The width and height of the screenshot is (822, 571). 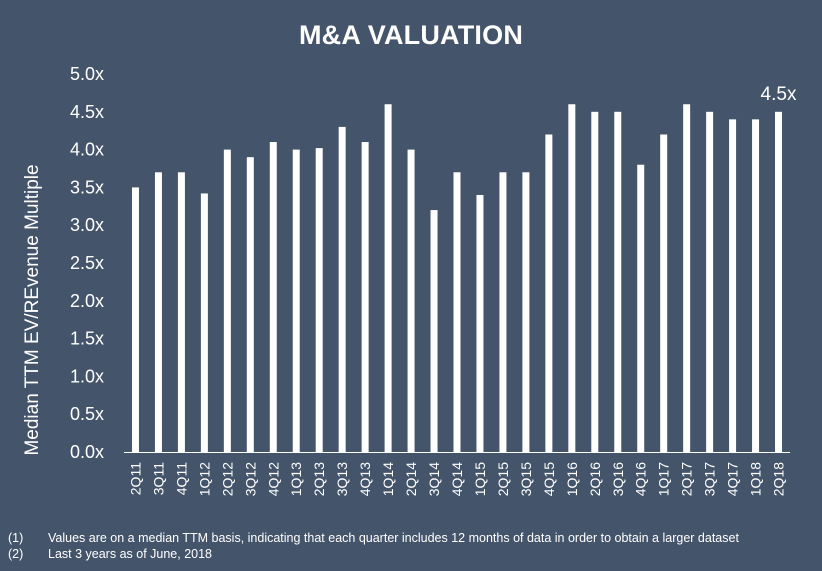 I want to click on x-tick-label: 2Q13, so click(x=319, y=479).